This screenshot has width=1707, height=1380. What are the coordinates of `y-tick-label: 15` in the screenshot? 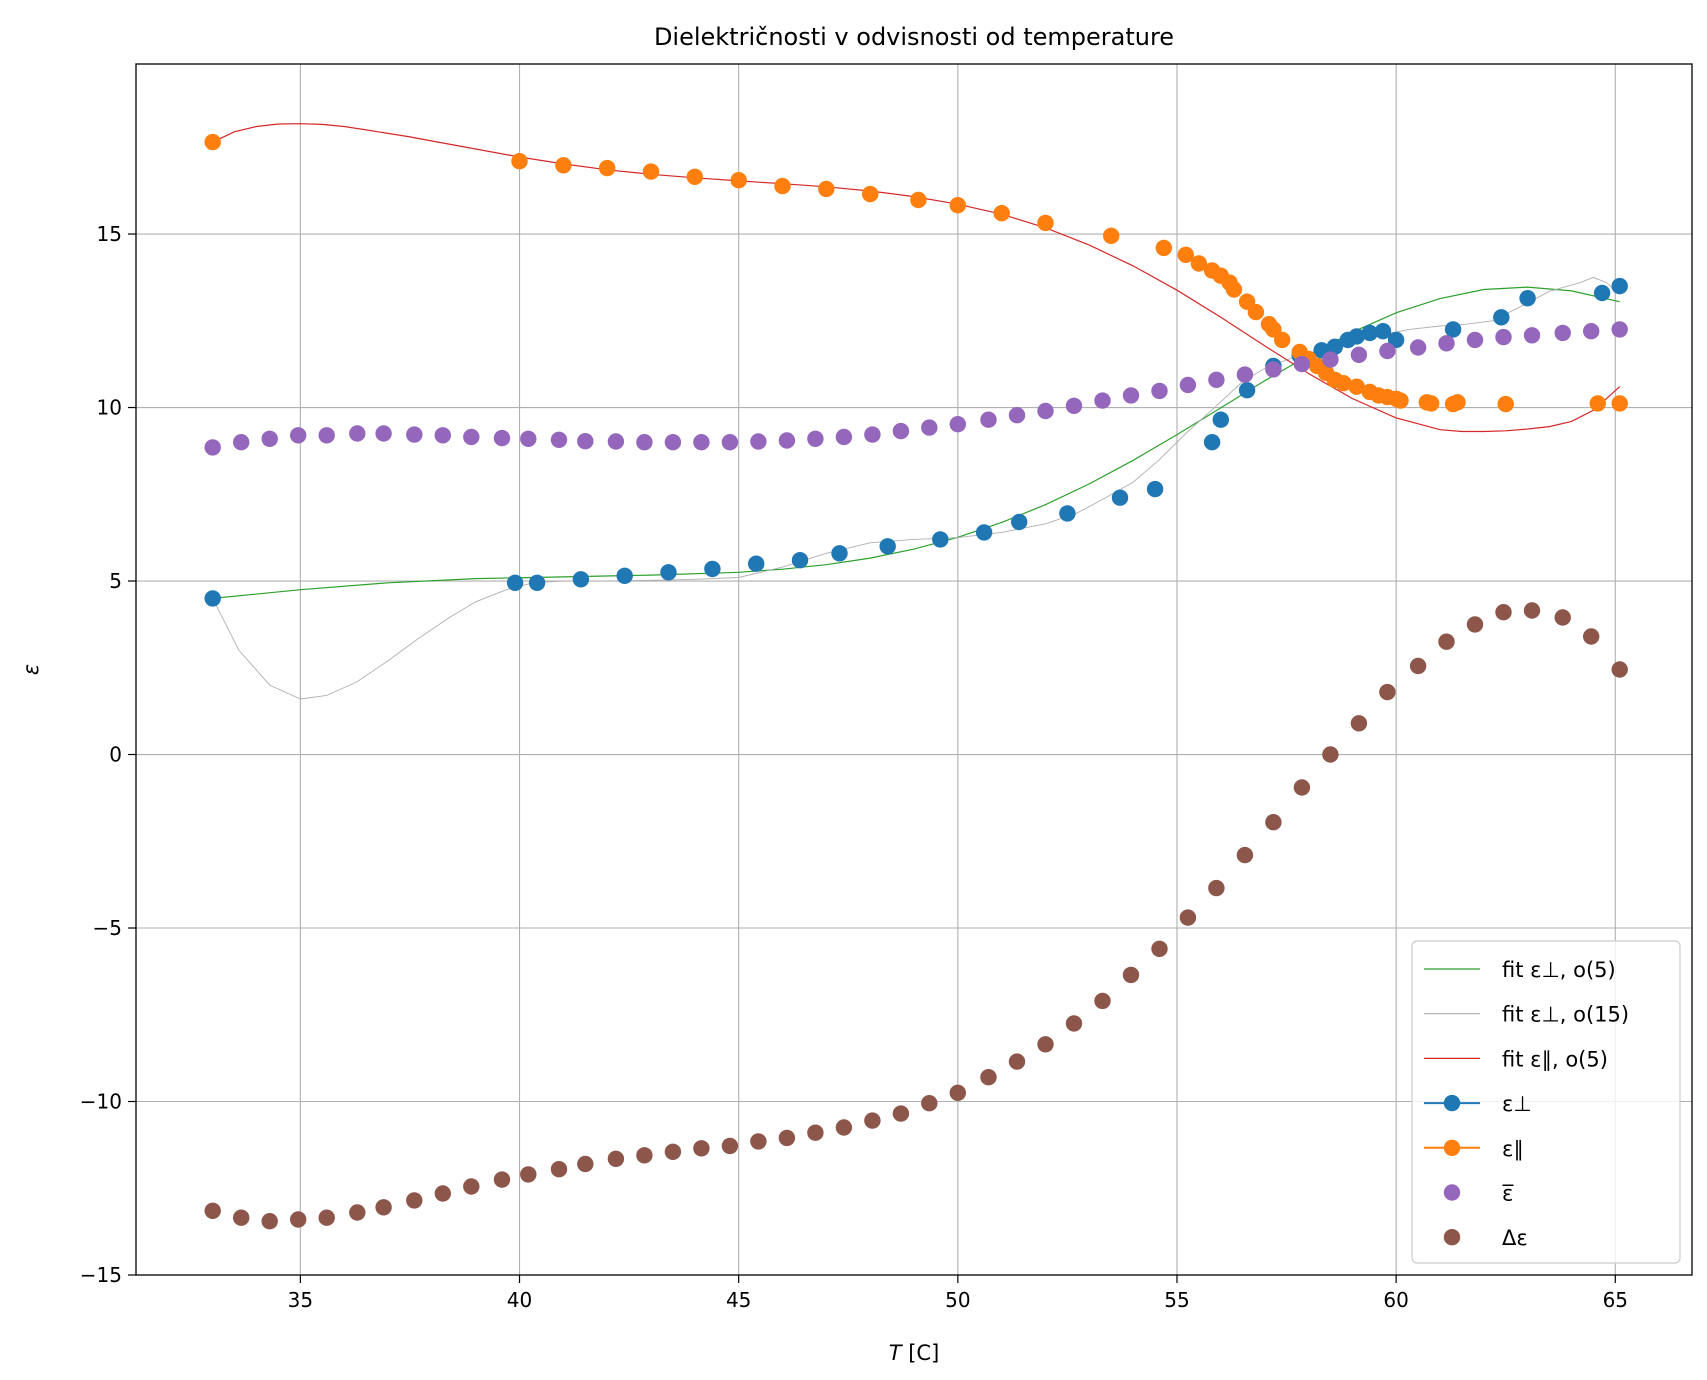 It's located at (109, 234).